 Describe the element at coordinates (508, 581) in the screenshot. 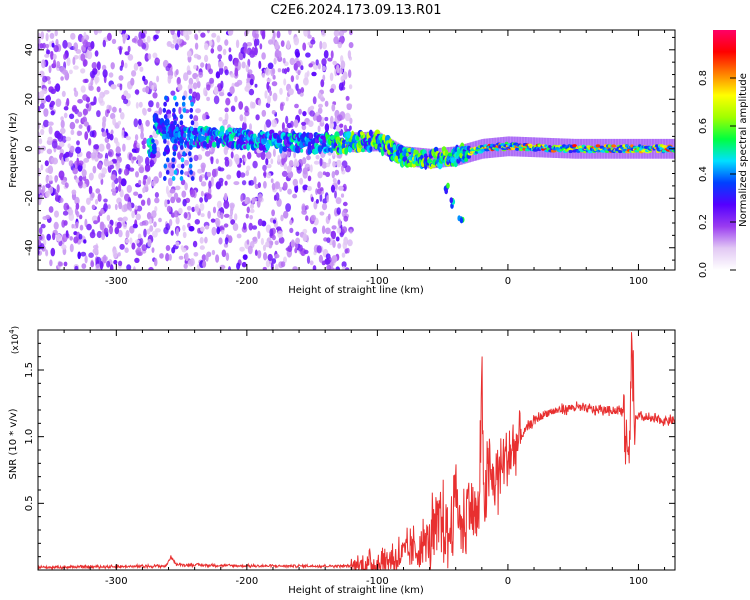

I see `x-tick-label: 0` at that location.